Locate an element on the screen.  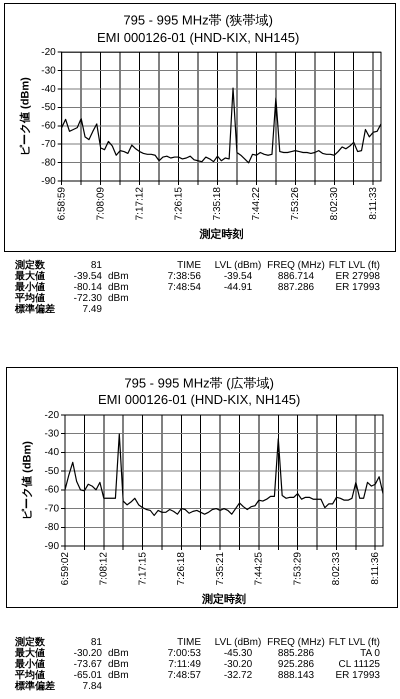
text: ER 27998 is located at coordinates (358, 276).